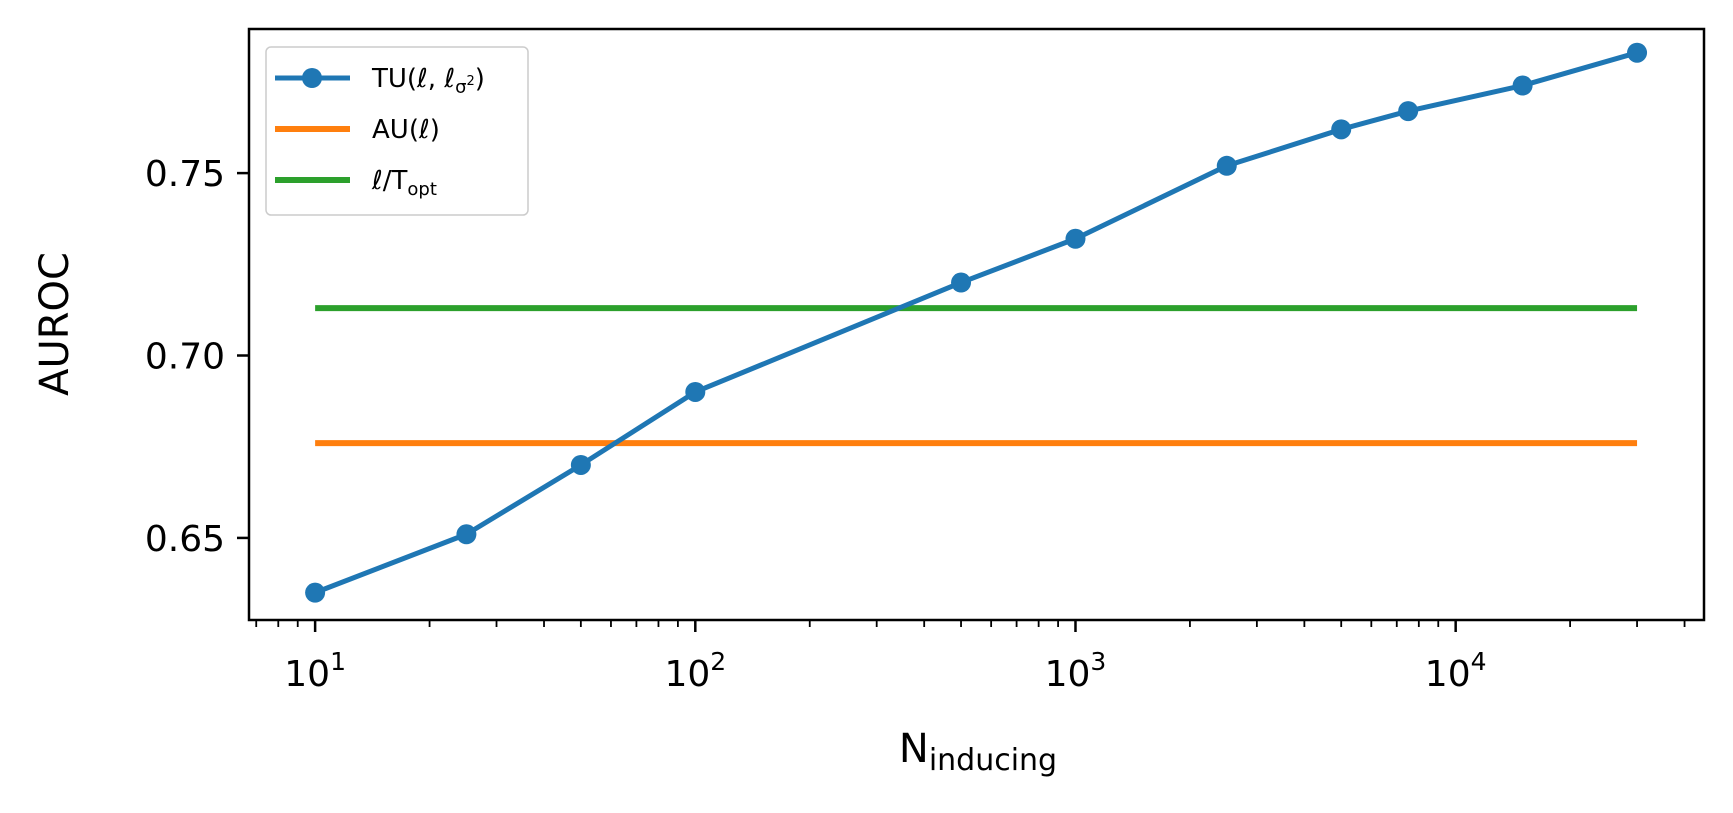 Image resolution: width=1733 pixels, height=813 pixels. I want to click on y-tick-label: 0.75, so click(185, 174).